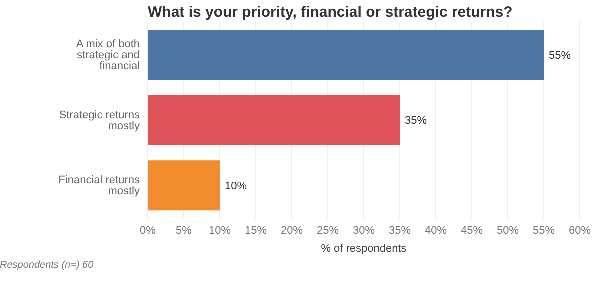 The image size is (600, 283). What do you see at coordinates (256, 230) in the screenshot?
I see `x-tick-label: 15%` at bounding box center [256, 230].